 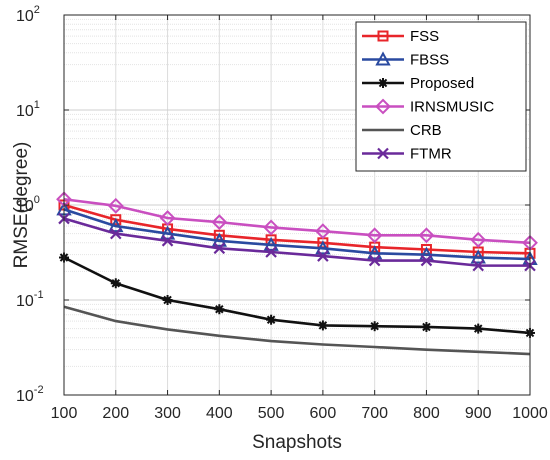 I want to click on legend-entry-fbss: FBSS, so click(x=405, y=60).